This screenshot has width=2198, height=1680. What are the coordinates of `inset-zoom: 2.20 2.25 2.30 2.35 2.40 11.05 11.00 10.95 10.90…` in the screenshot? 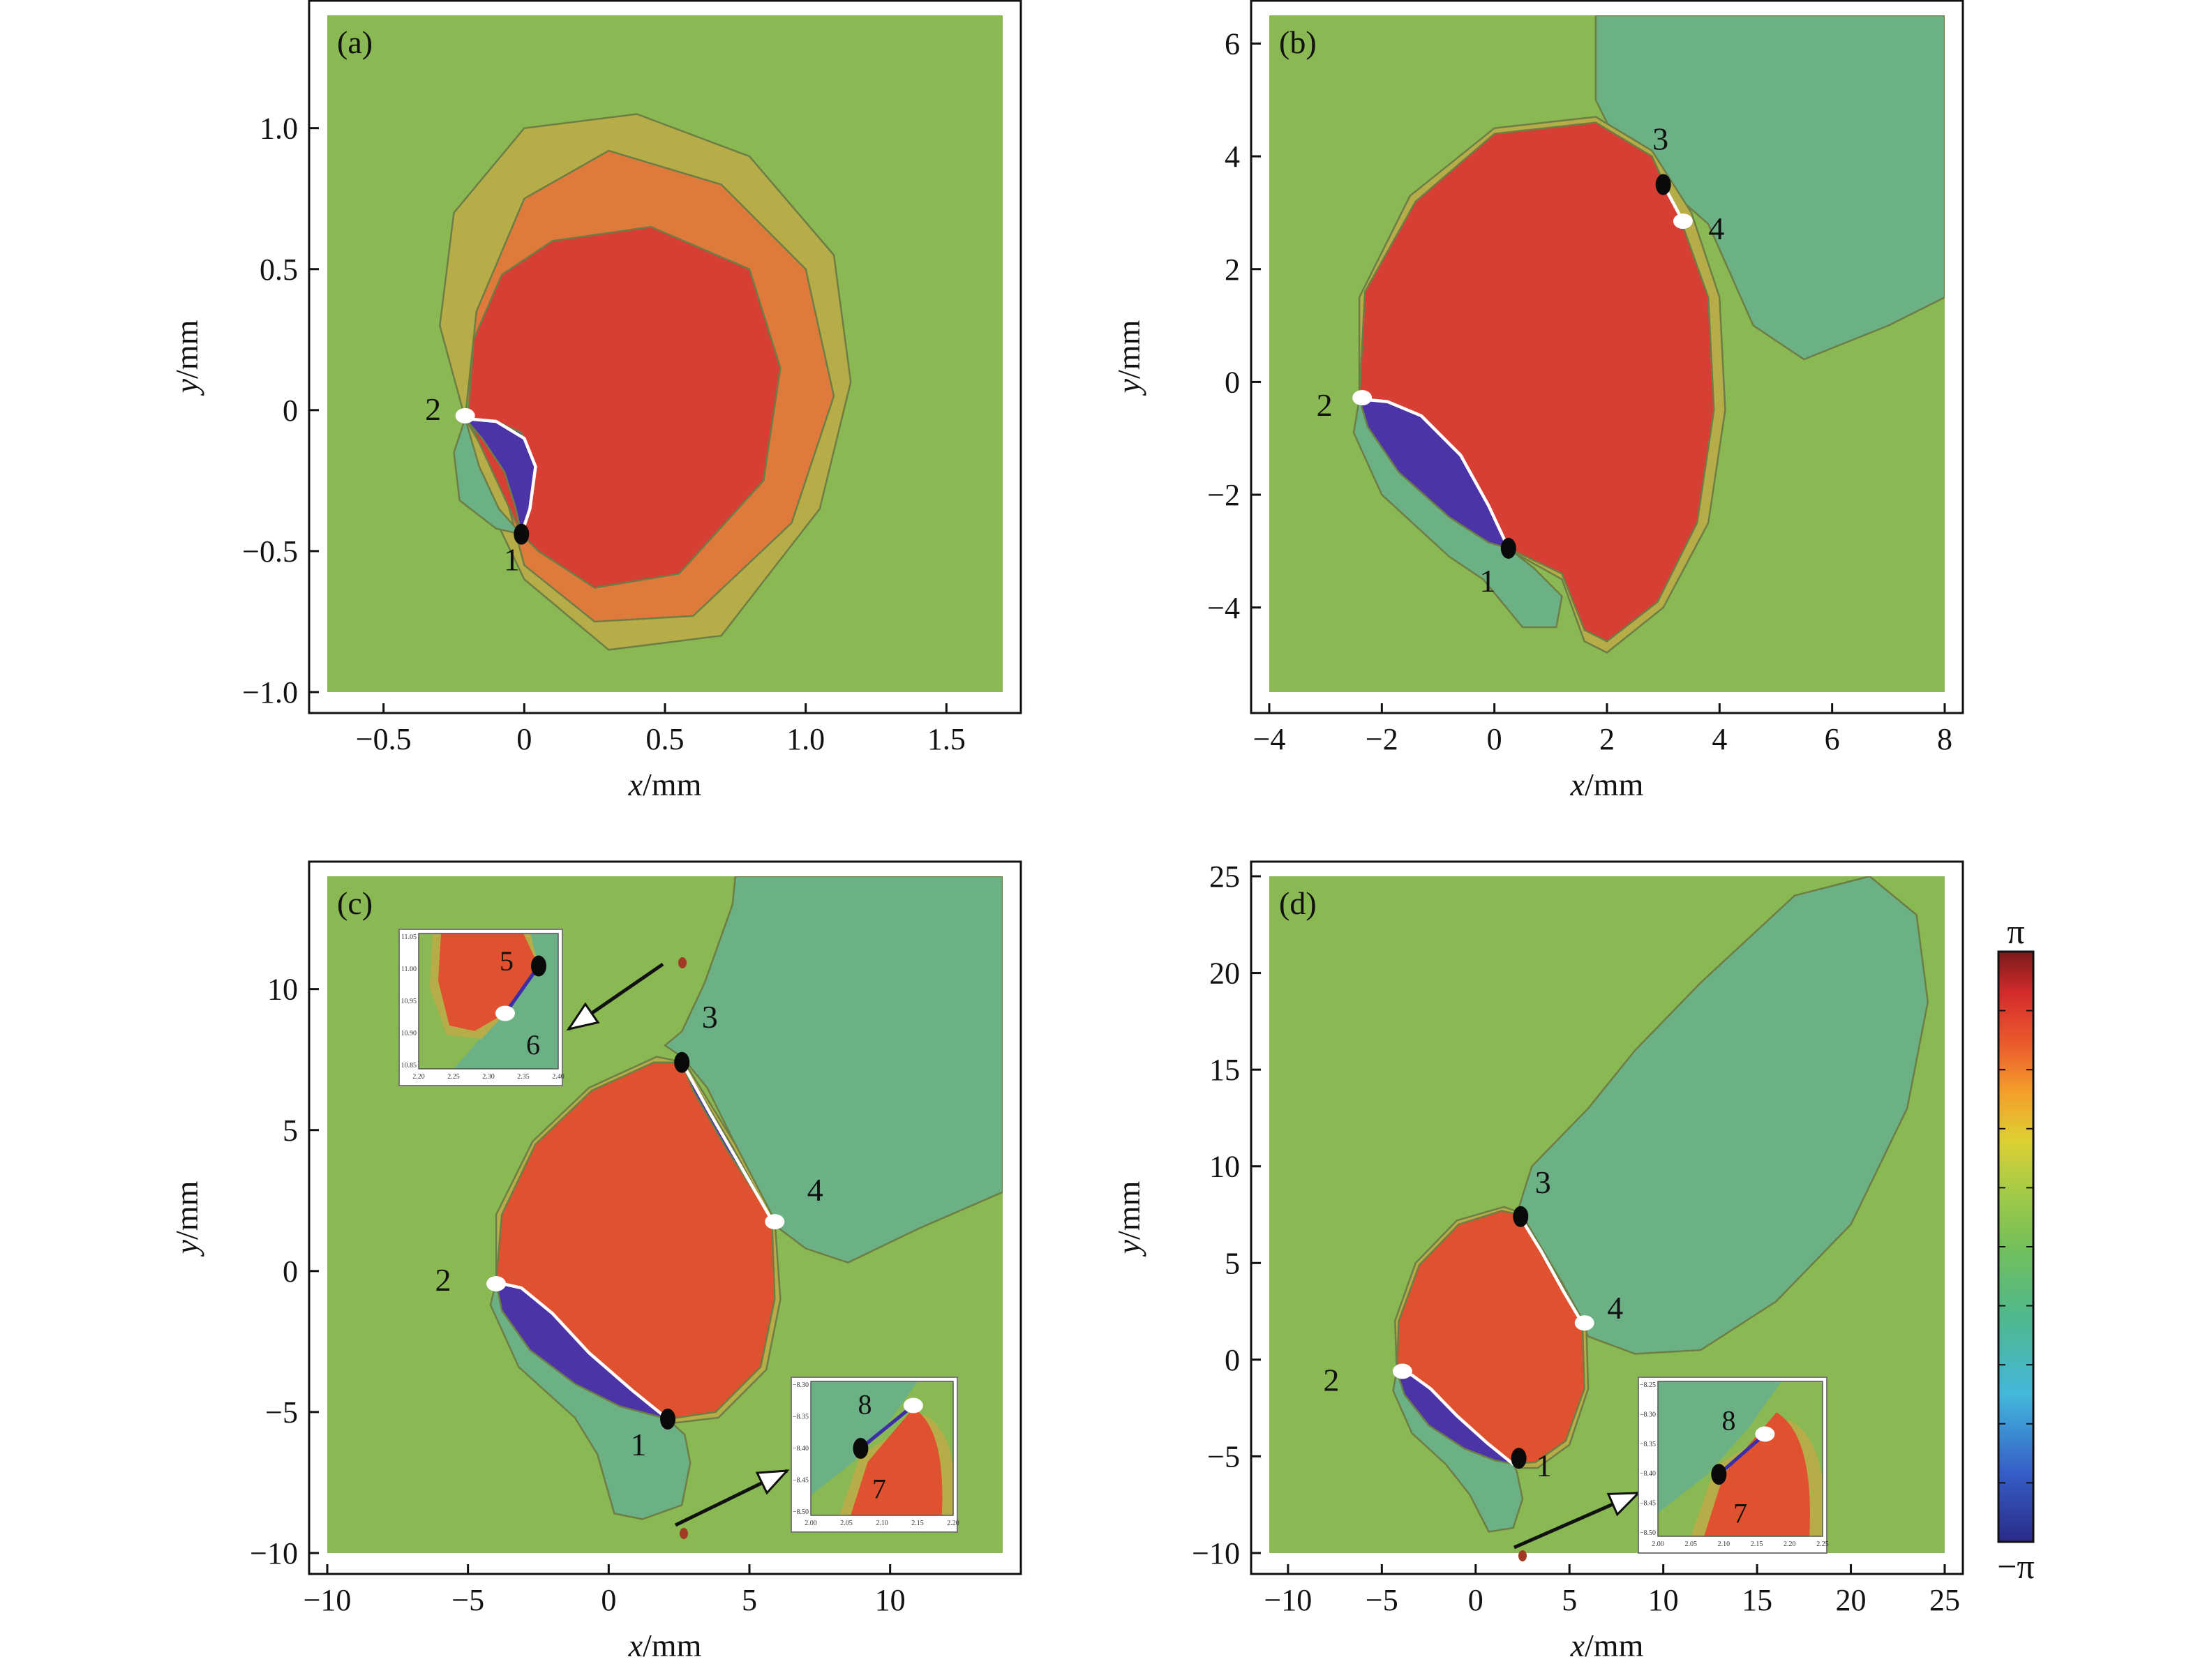 It's located at (542, 1007).